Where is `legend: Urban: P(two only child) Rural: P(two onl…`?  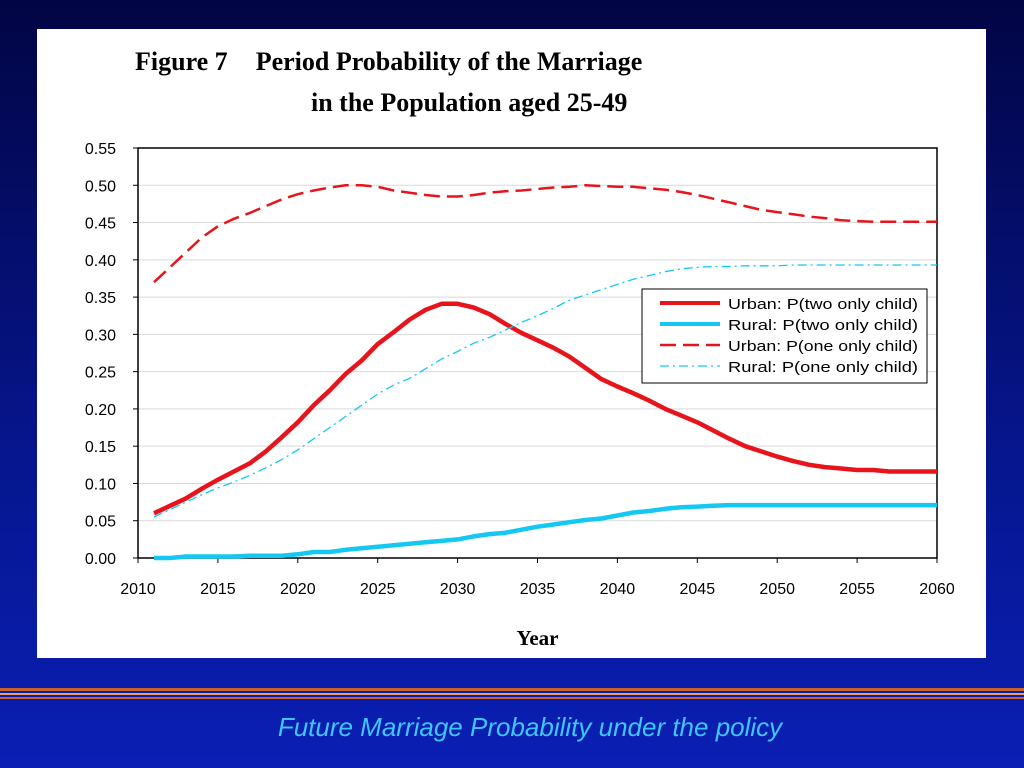 legend: Urban: P(two only child) Rural: P(two onl… is located at coordinates (784, 336).